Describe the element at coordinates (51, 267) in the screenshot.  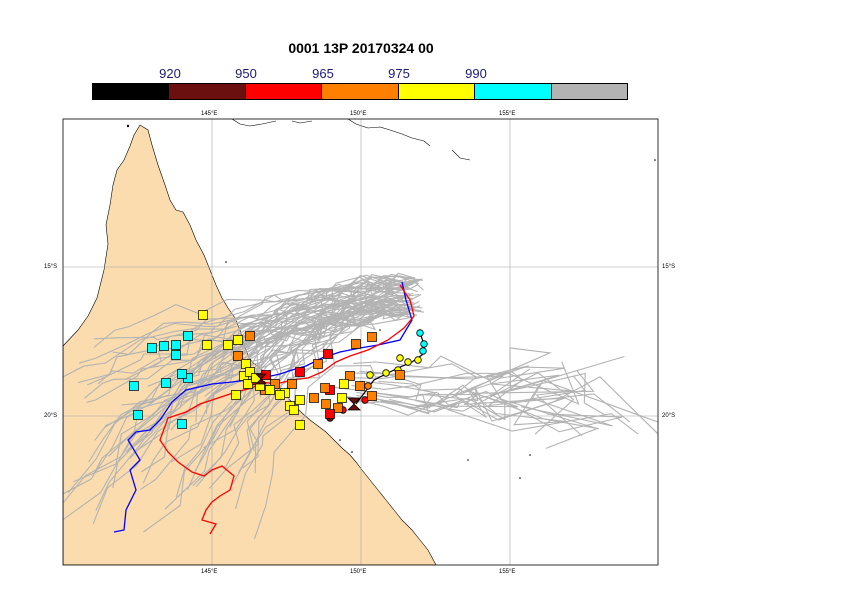
I see `left-lat-tick-15s: 15°S` at that location.